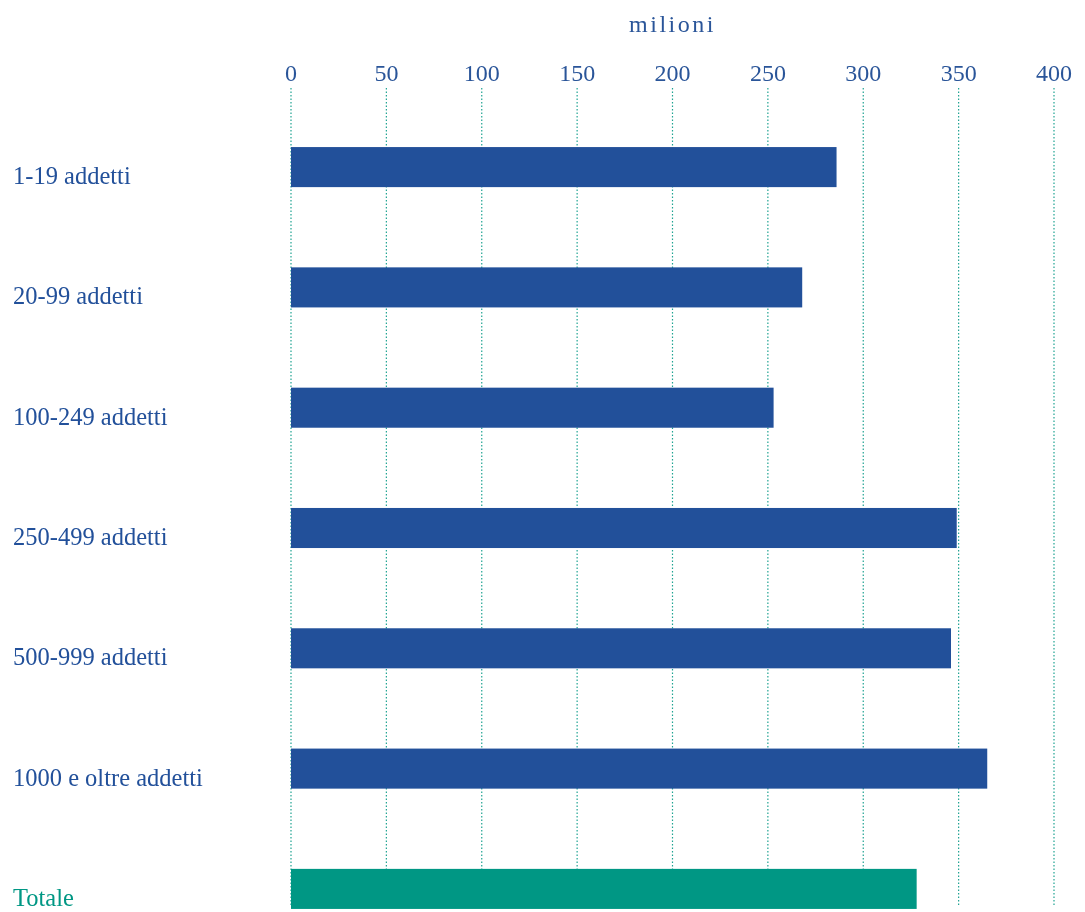 Image resolution: width=1085 pixels, height=912 pixels. I want to click on y-tick-label: Totale, so click(43, 897).